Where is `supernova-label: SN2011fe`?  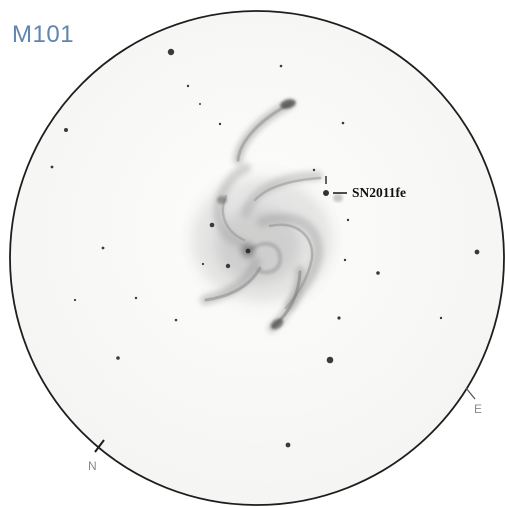 supernova-label: SN2011fe is located at coordinates (379, 192).